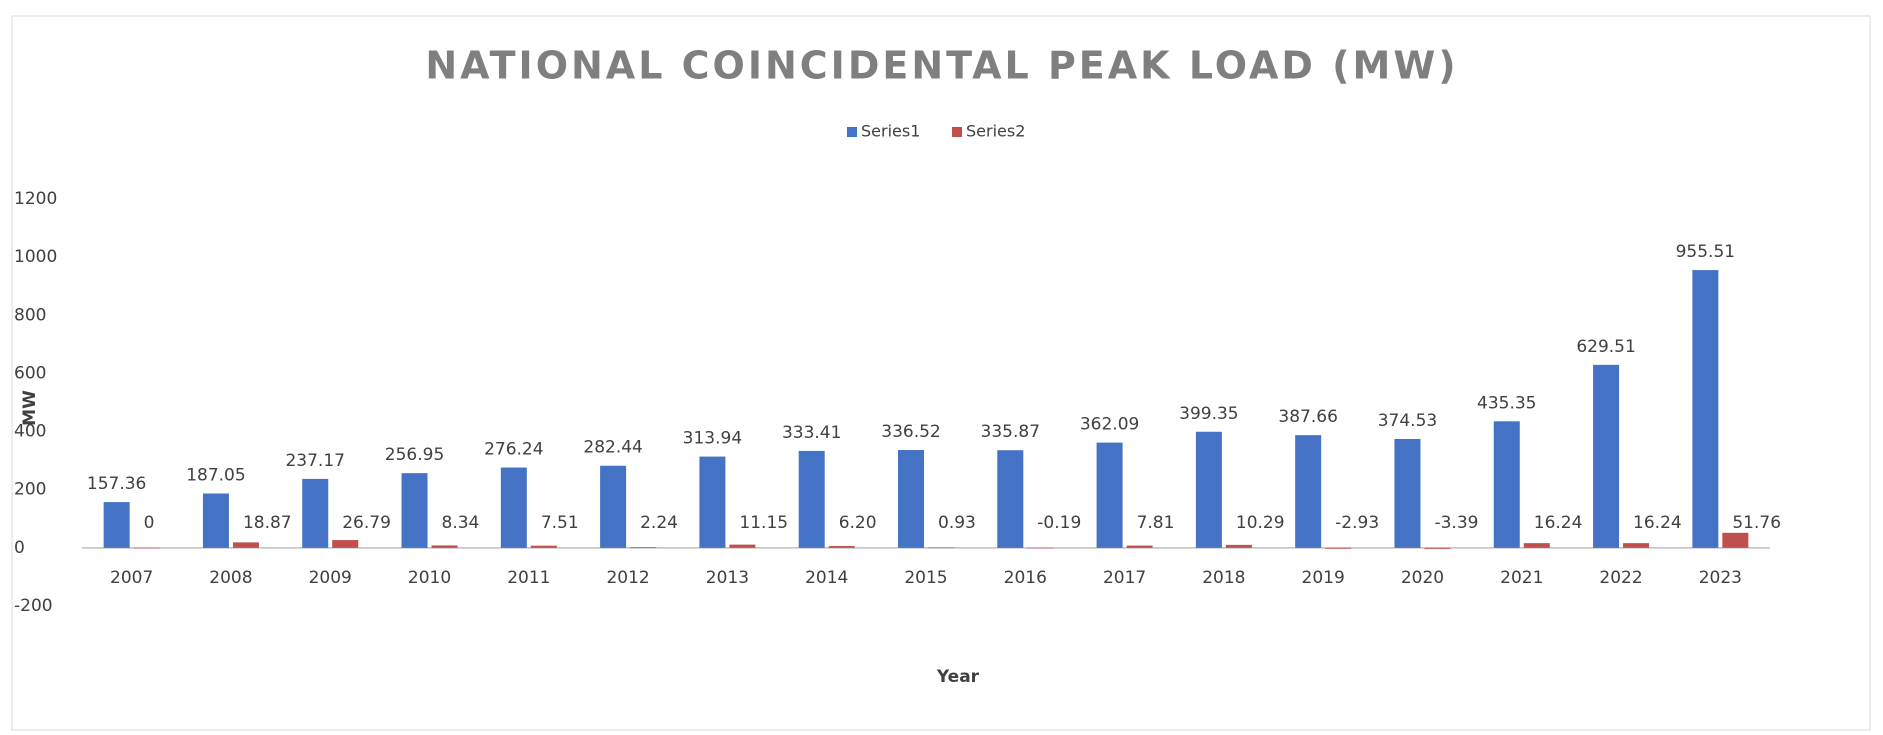  What do you see at coordinates (30, 408) in the screenshot?
I see `y-axis-title: MW` at bounding box center [30, 408].